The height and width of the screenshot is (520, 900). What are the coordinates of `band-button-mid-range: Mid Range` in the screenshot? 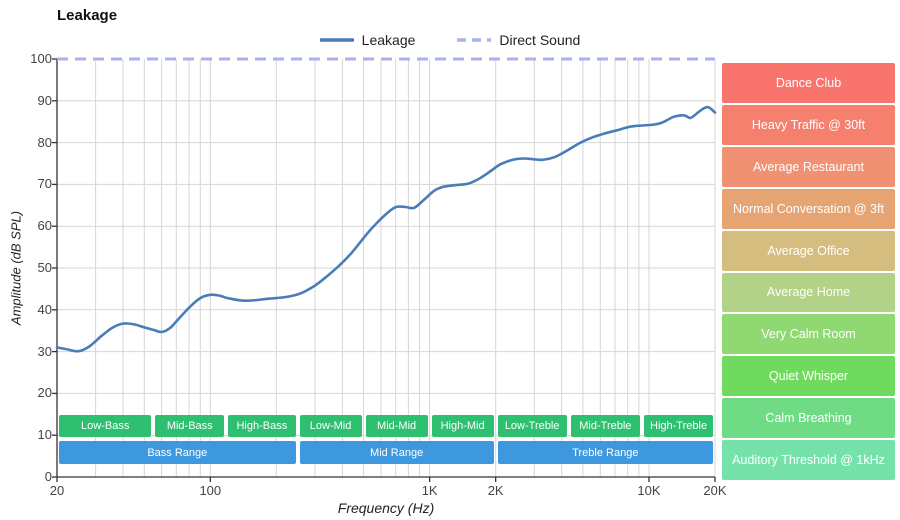 It's located at (396, 452).